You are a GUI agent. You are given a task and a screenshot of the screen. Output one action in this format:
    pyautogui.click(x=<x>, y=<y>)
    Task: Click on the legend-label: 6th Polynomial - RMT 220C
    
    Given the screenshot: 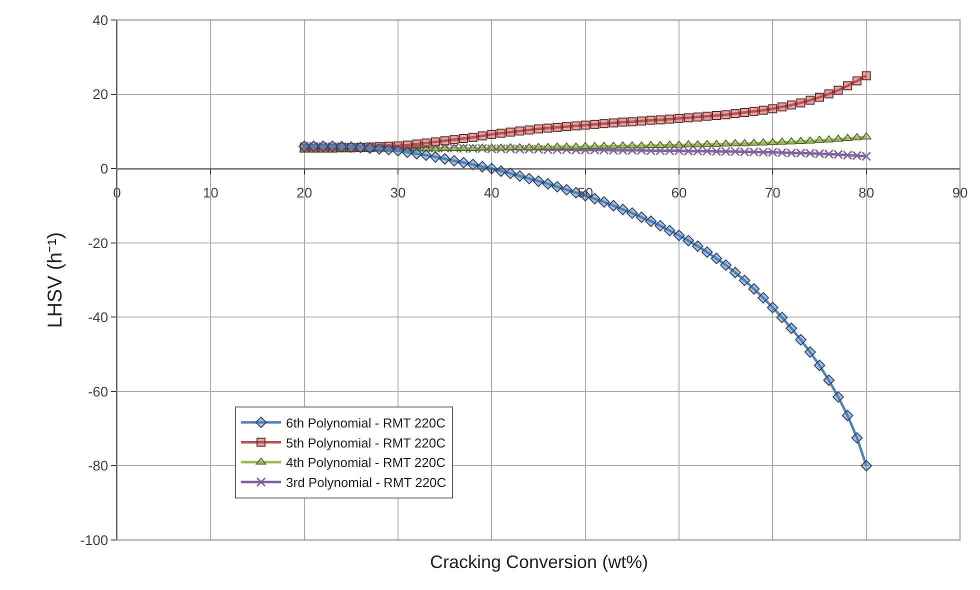 What is the action you would take?
    pyautogui.click(x=366, y=422)
    